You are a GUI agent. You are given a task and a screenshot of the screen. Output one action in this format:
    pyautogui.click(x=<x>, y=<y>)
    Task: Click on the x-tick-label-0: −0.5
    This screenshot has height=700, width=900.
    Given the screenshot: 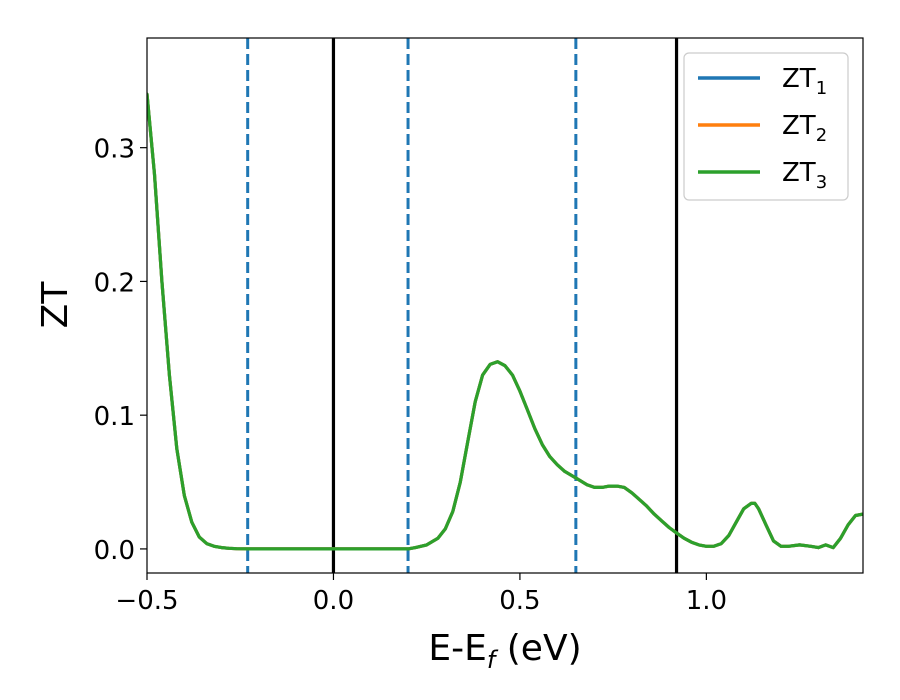 What is the action you would take?
    pyautogui.click(x=146, y=601)
    